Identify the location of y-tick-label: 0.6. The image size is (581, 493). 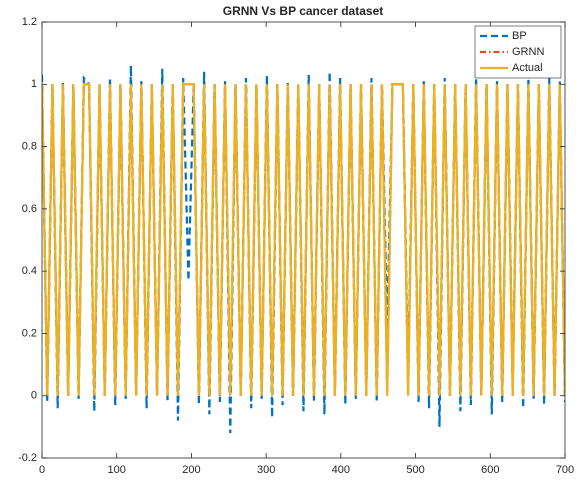
(29, 209).